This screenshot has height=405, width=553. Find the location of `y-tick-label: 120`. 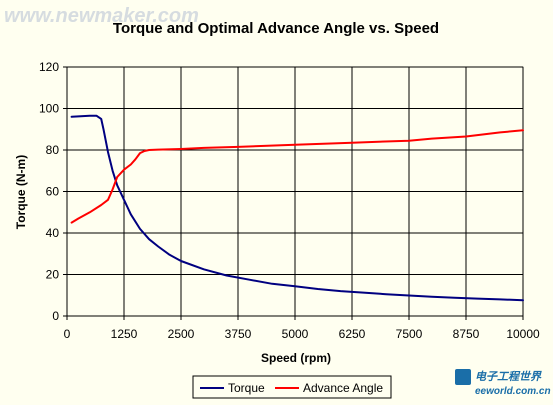

y-tick-label: 120 is located at coordinates (49, 67).